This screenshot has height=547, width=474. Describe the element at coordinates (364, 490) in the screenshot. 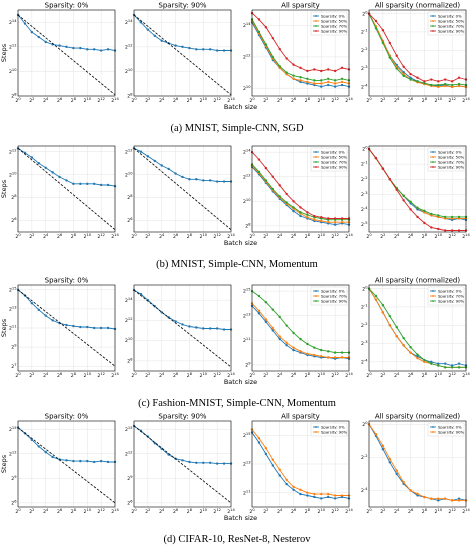

I see `y-tick-label: 2-4` at that location.